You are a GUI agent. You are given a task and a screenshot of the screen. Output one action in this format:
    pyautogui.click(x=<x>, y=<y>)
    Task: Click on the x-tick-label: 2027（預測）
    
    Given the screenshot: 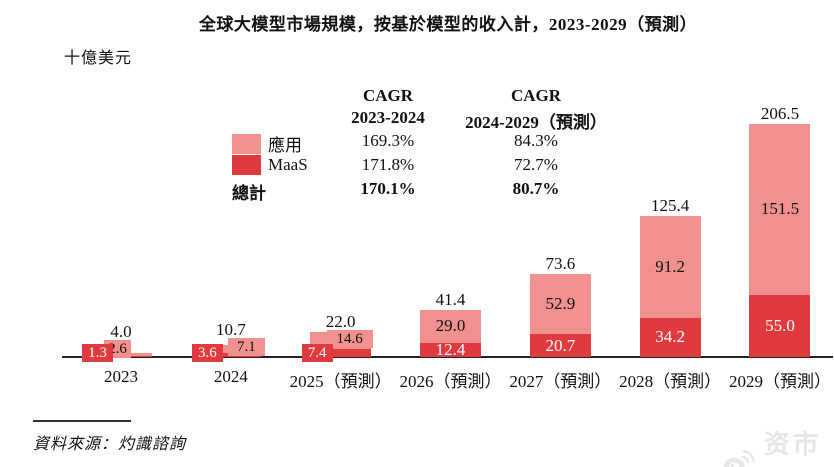 What is the action you would take?
    pyautogui.click(x=560, y=381)
    